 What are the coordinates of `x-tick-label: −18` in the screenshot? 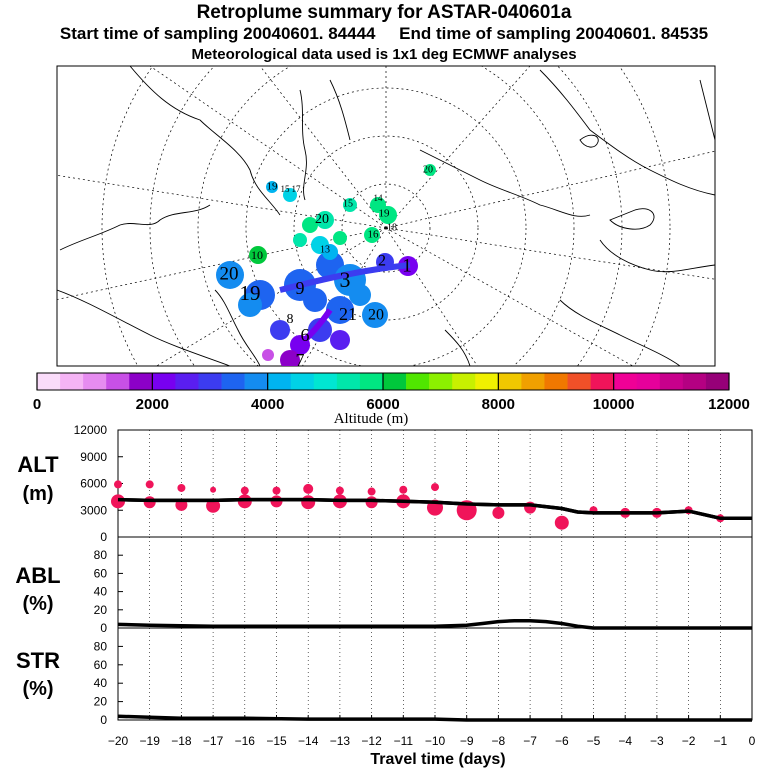 It's located at (181, 741).